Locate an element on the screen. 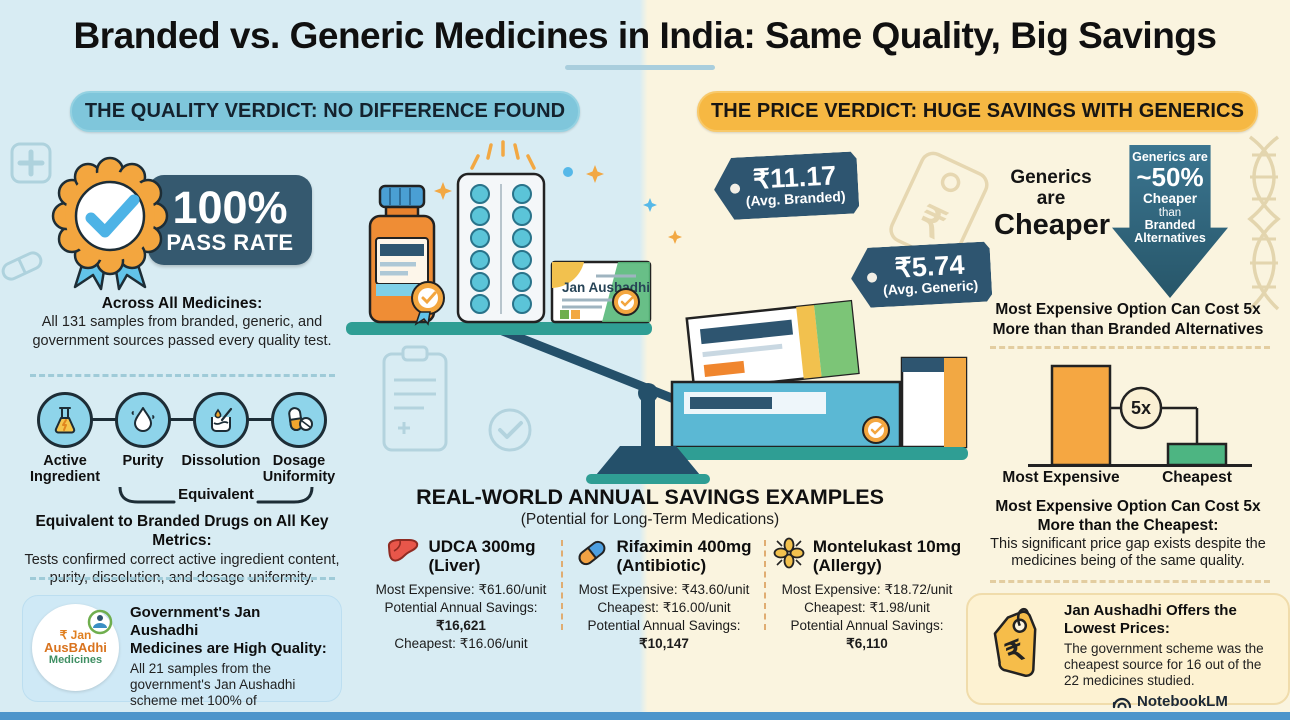 The width and height of the screenshot is (1290, 720). cheapest-bar is located at coordinates (1197, 454).